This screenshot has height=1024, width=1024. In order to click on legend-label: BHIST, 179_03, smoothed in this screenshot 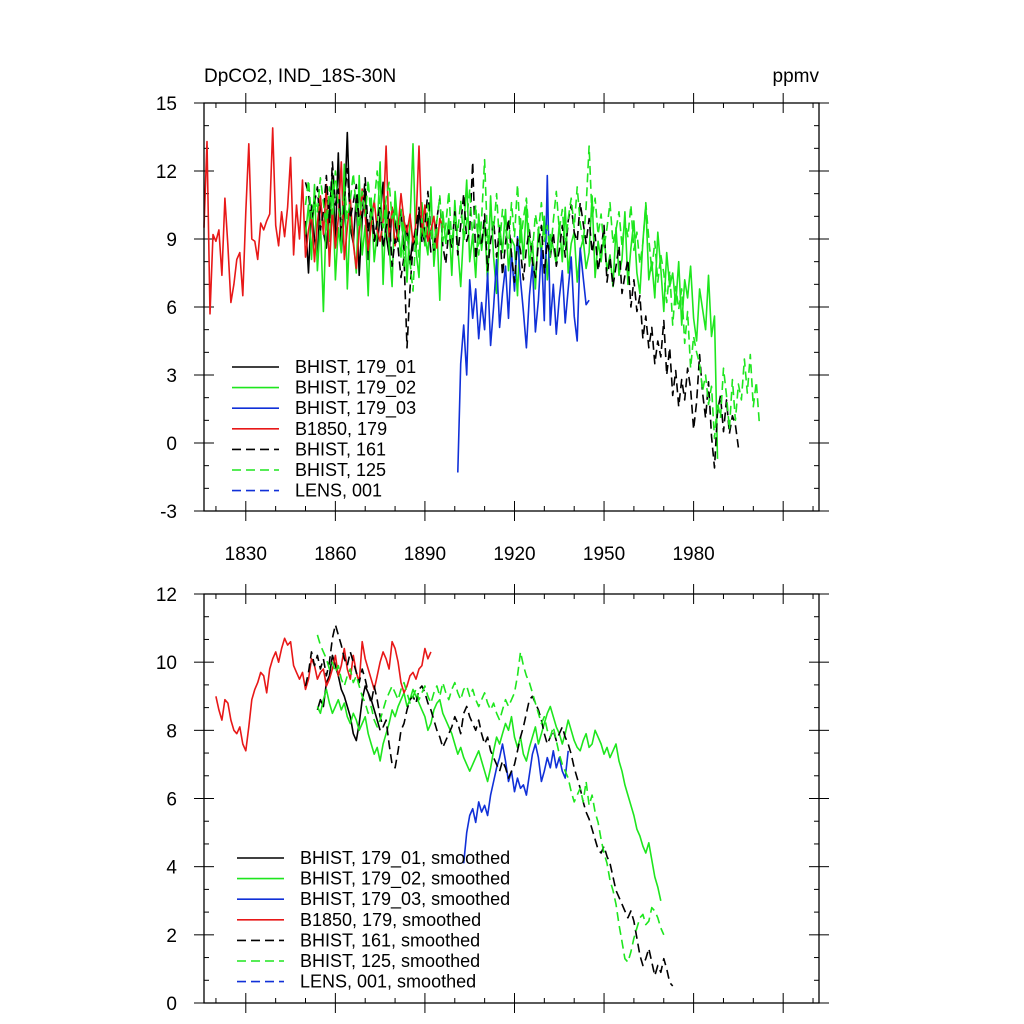, I will do `click(405, 899)`.